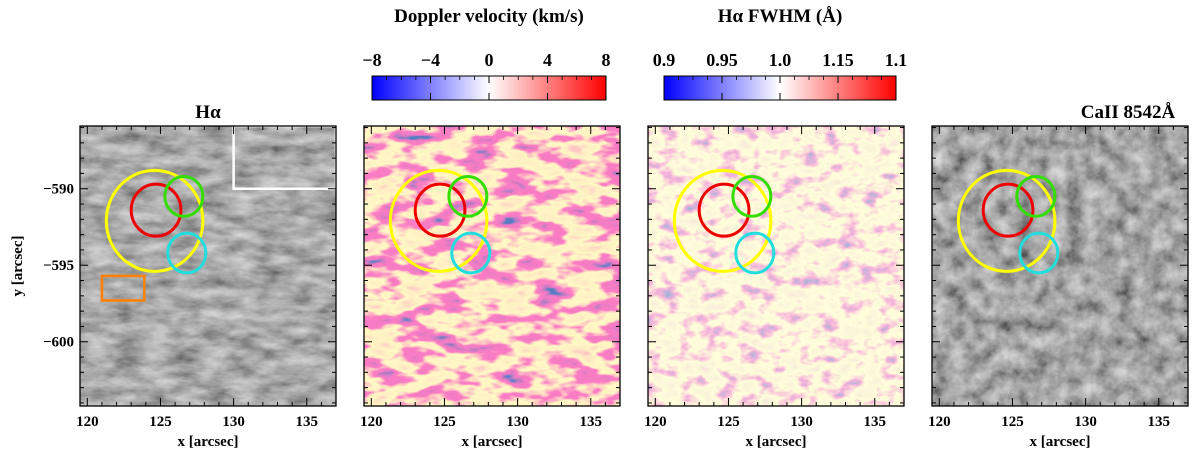 This screenshot has height=470, width=1200. What do you see at coordinates (547, 60) in the screenshot?
I see `colorbar-tick-label: 4` at bounding box center [547, 60].